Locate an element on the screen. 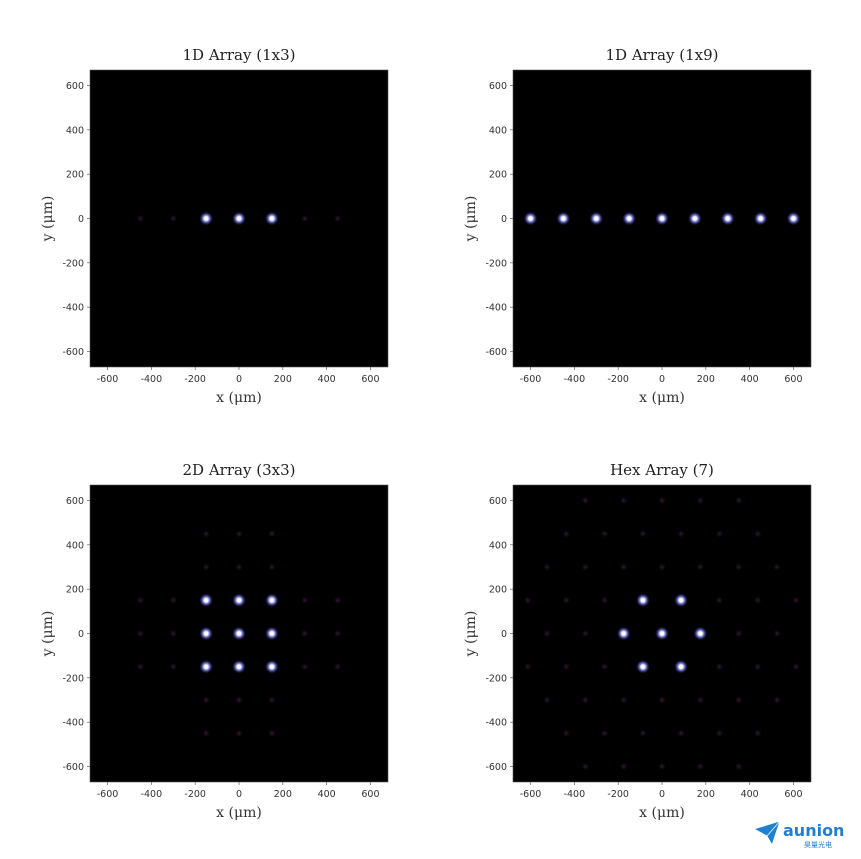 This screenshot has width=861, height=859. chart-title: 2D Array (3x3) is located at coordinates (239, 470).